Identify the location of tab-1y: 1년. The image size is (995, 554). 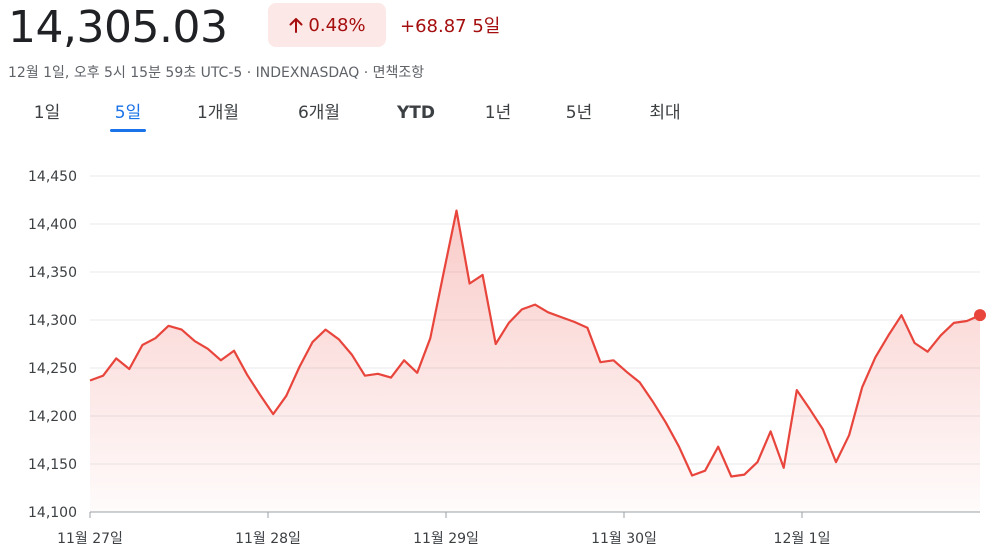
(498, 115).